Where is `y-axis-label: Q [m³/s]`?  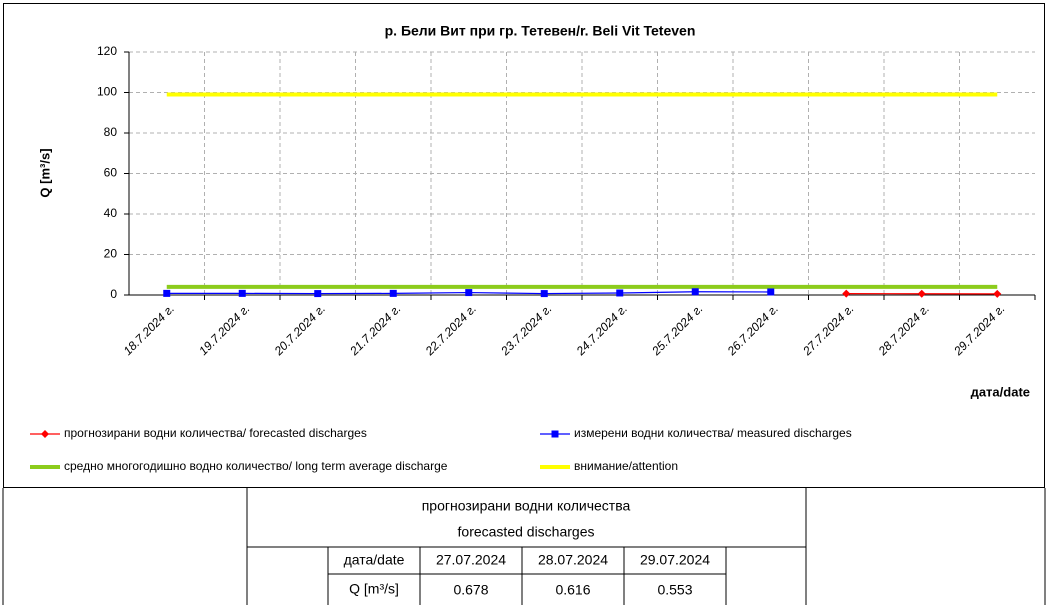 y-axis-label: Q [m³/s] is located at coordinates (44, 172).